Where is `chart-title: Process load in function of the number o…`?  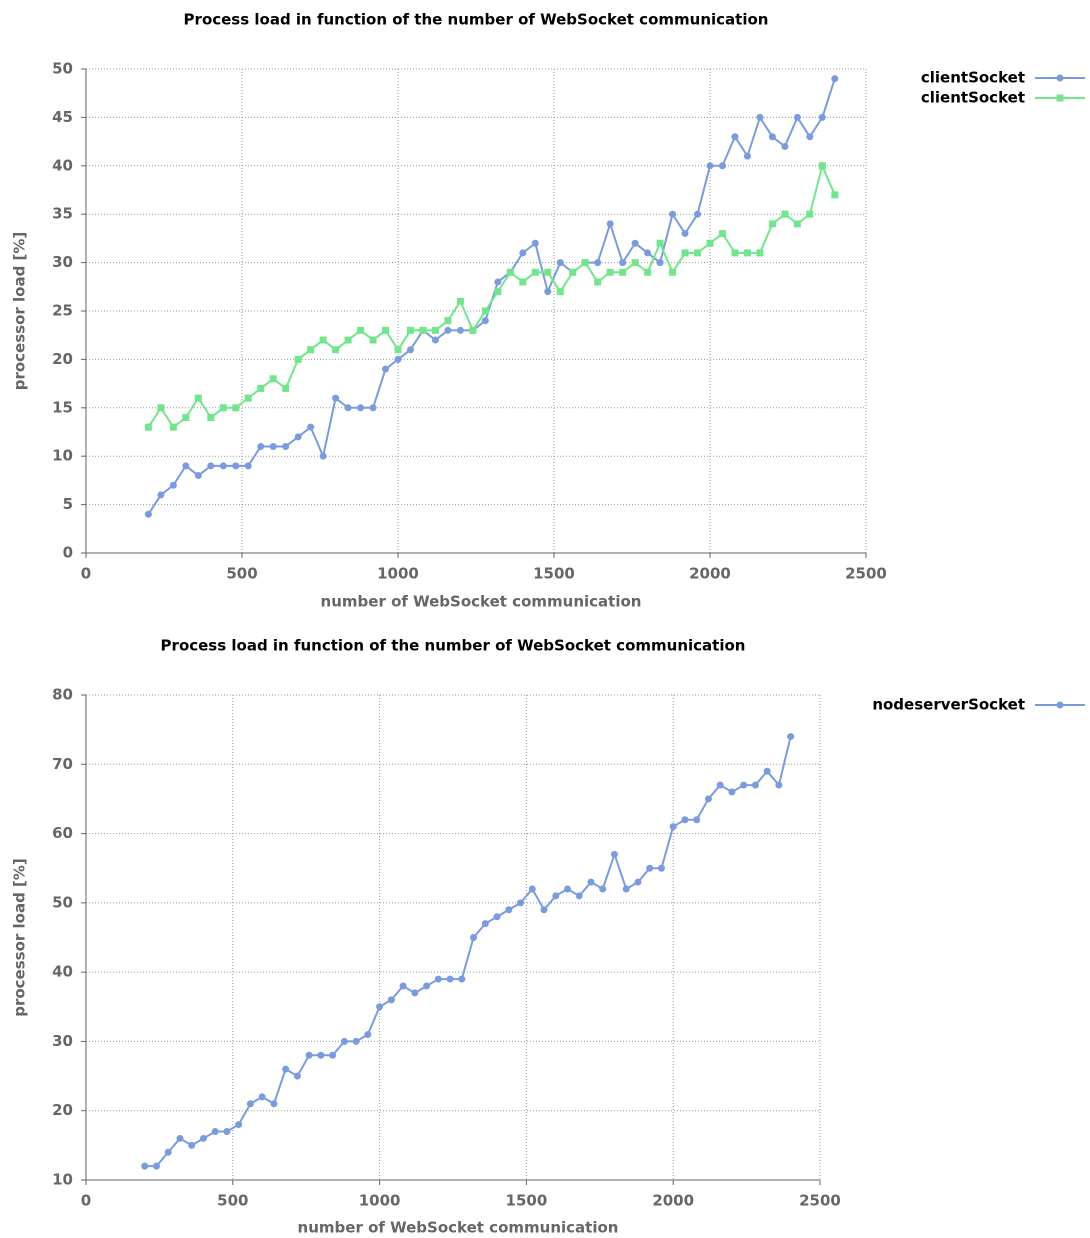
chart-title: Process load in function of the number o… is located at coordinates (453, 646).